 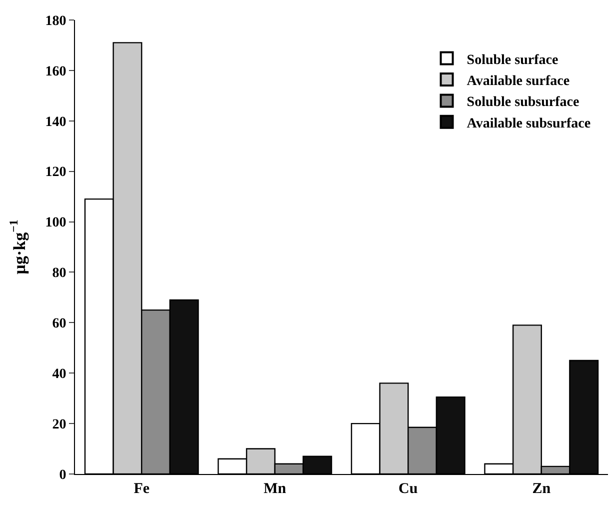 I want to click on y-tick-label: 80, so click(x=59, y=274).